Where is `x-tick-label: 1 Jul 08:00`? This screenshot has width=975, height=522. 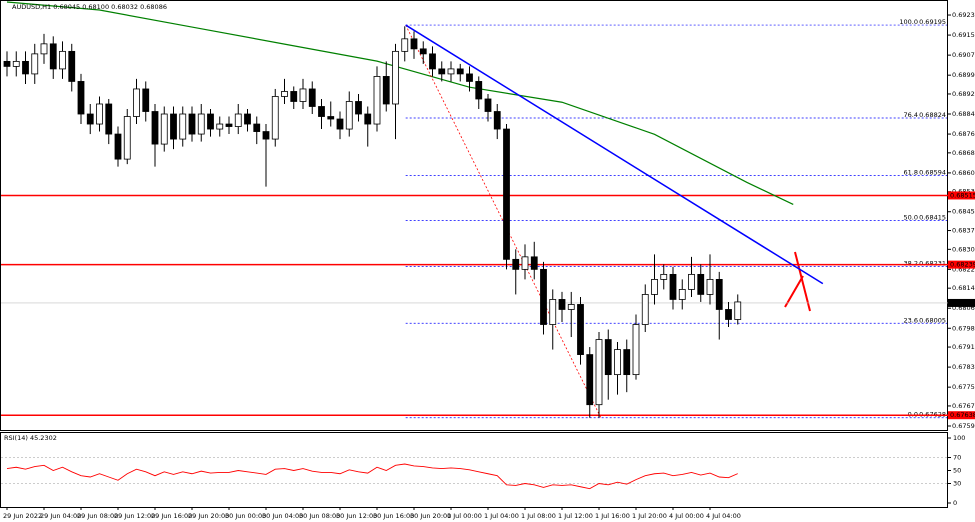
x-tick-label: 1 Jul 08:00 is located at coordinates (538, 516).